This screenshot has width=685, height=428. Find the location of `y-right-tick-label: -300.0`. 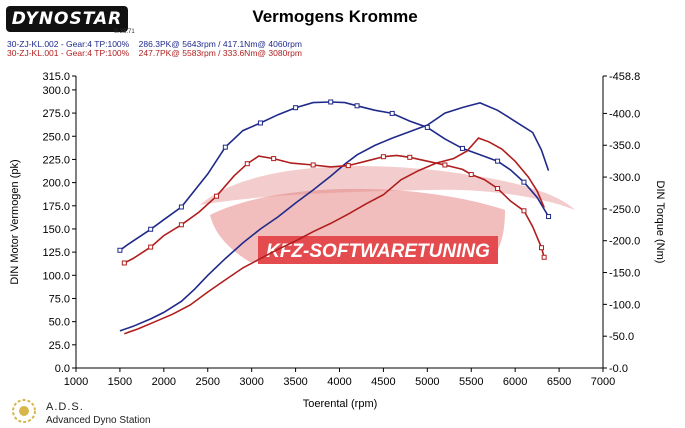

y-right-tick-label: -300.0 is located at coordinates (624, 178).